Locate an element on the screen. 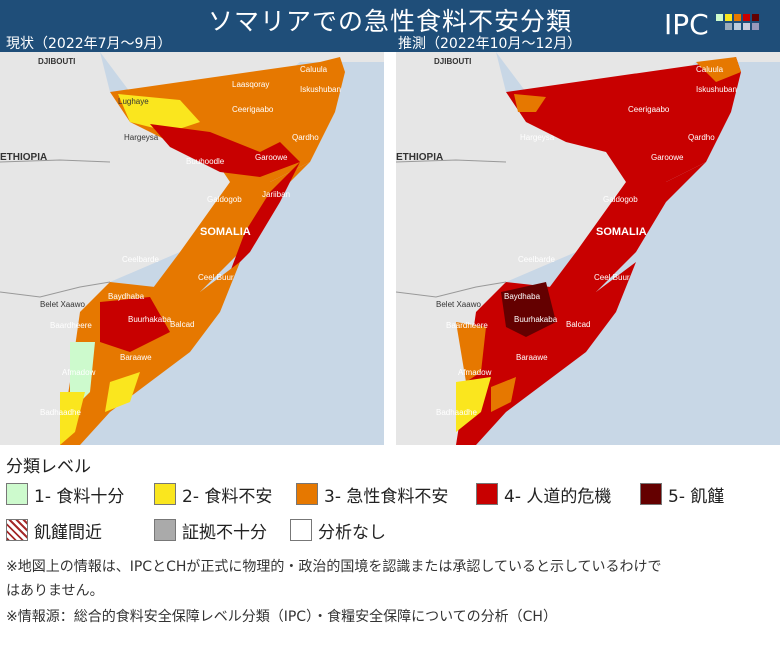 This screenshot has width=780, height=649. map-label-jariiban: Jariiban is located at coordinates (276, 194).